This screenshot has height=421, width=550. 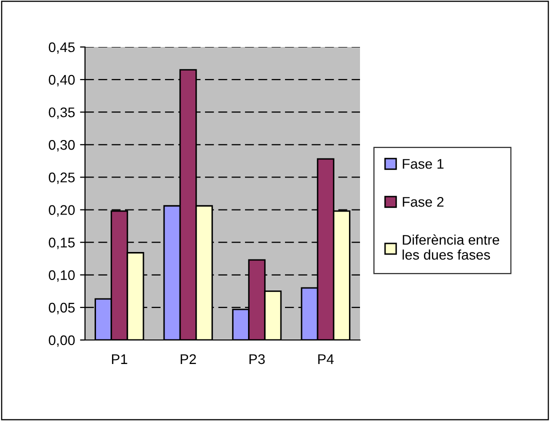 What do you see at coordinates (451, 247) in the screenshot?
I see `legend-label: Diferència entre les dues fases` at bounding box center [451, 247].